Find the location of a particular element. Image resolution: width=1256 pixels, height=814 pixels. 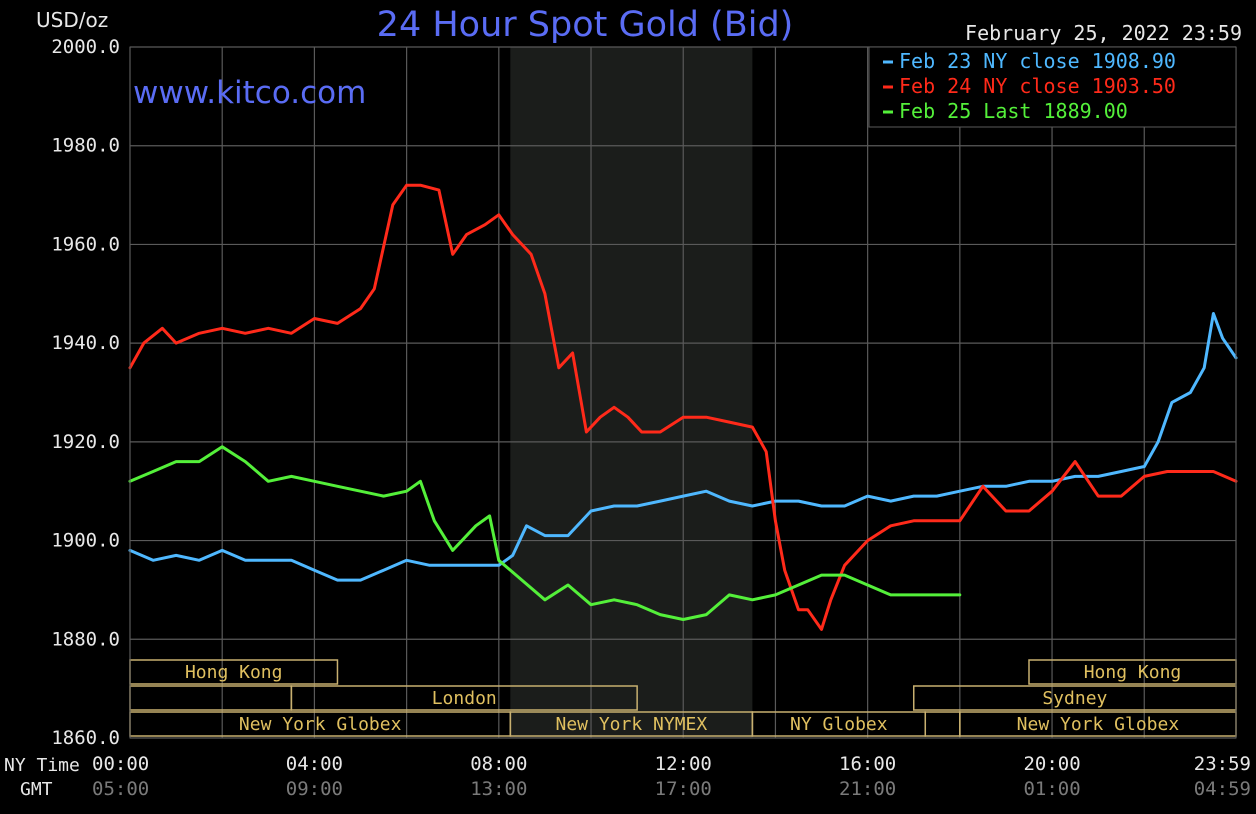

legend-entry: Feb 23 NY close 1908.90 is located at coordinates (1037, 61).